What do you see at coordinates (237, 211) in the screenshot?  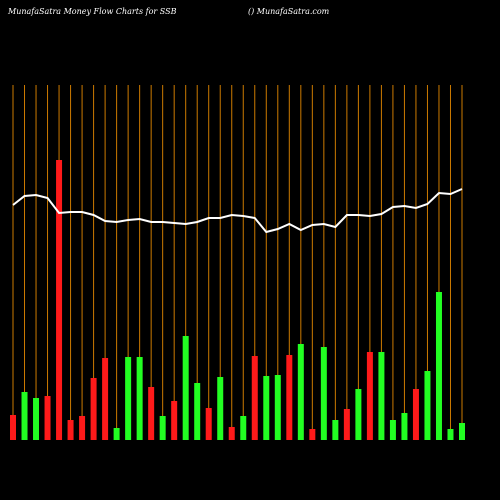 I see `money-flow-line` at bounding box center [237, 211].